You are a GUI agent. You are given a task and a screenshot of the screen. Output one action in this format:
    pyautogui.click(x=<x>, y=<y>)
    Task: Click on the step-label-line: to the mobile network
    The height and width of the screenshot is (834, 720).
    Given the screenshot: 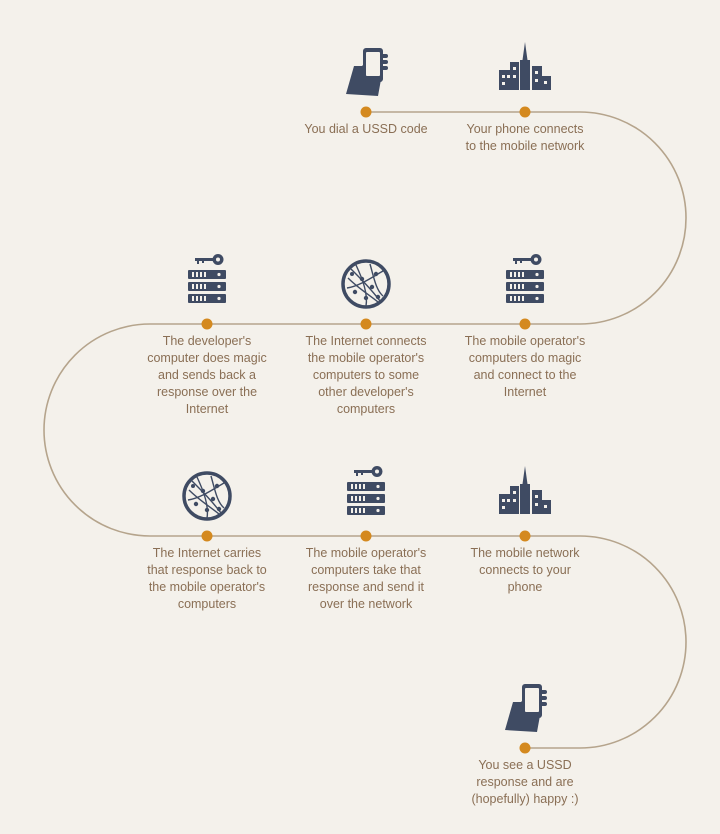 What is the action you would take?
    pyautogui.click(x=526, y=146)
    